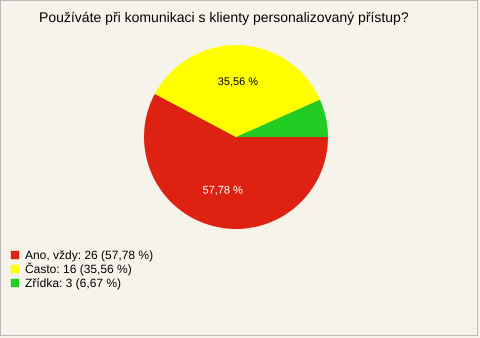  I want to click on data-label: 57,78 %, so click(223, 190).